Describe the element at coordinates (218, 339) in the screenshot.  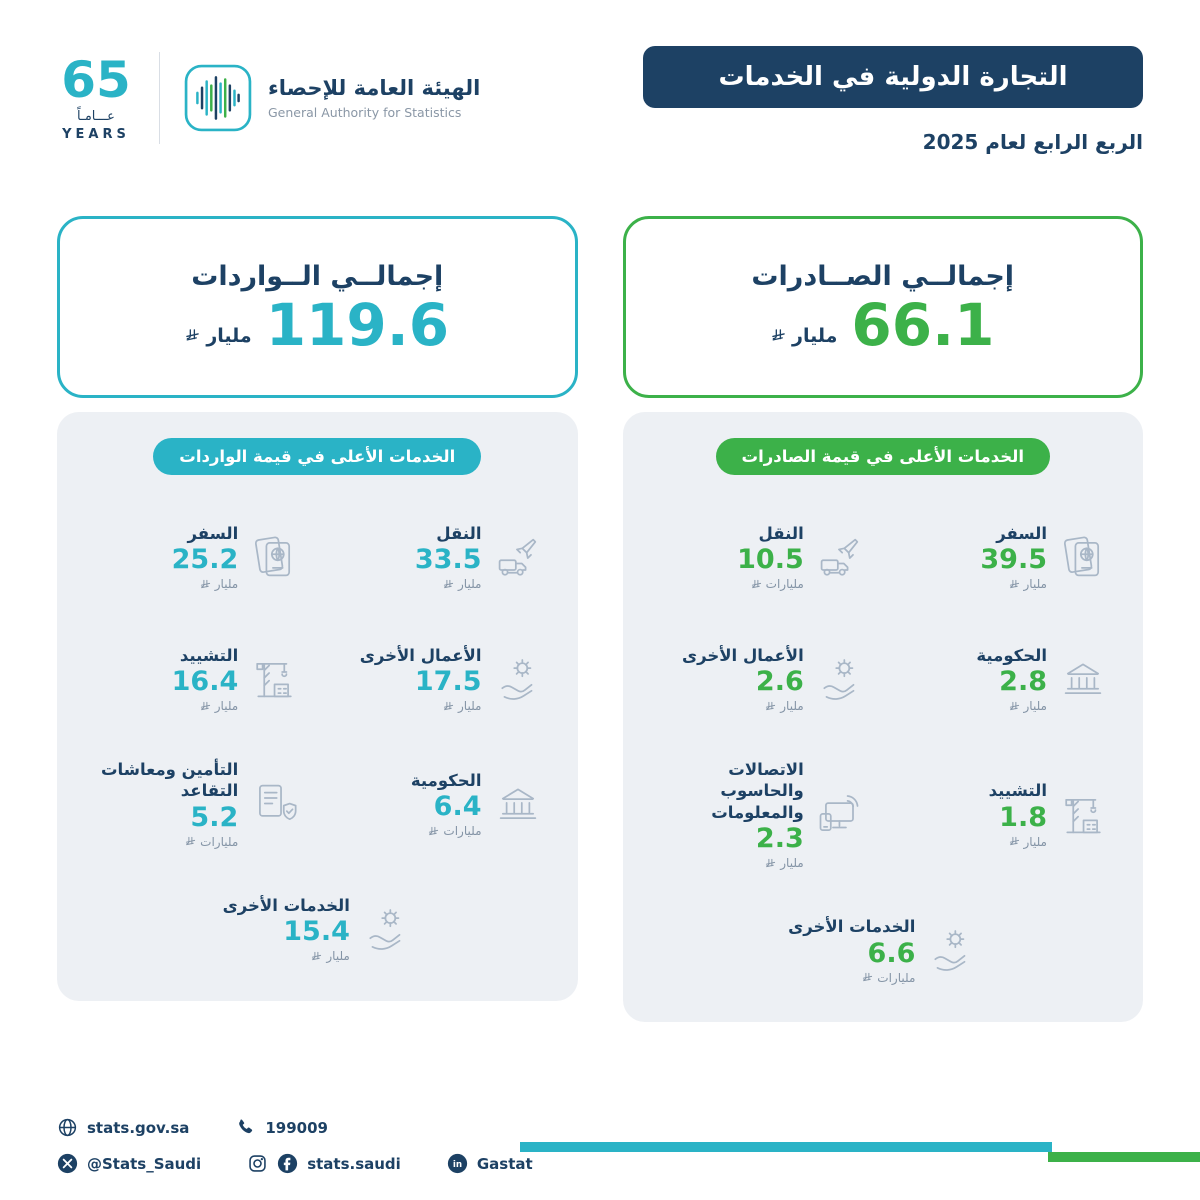
I see `imports-total-unit: مليار` at that location.